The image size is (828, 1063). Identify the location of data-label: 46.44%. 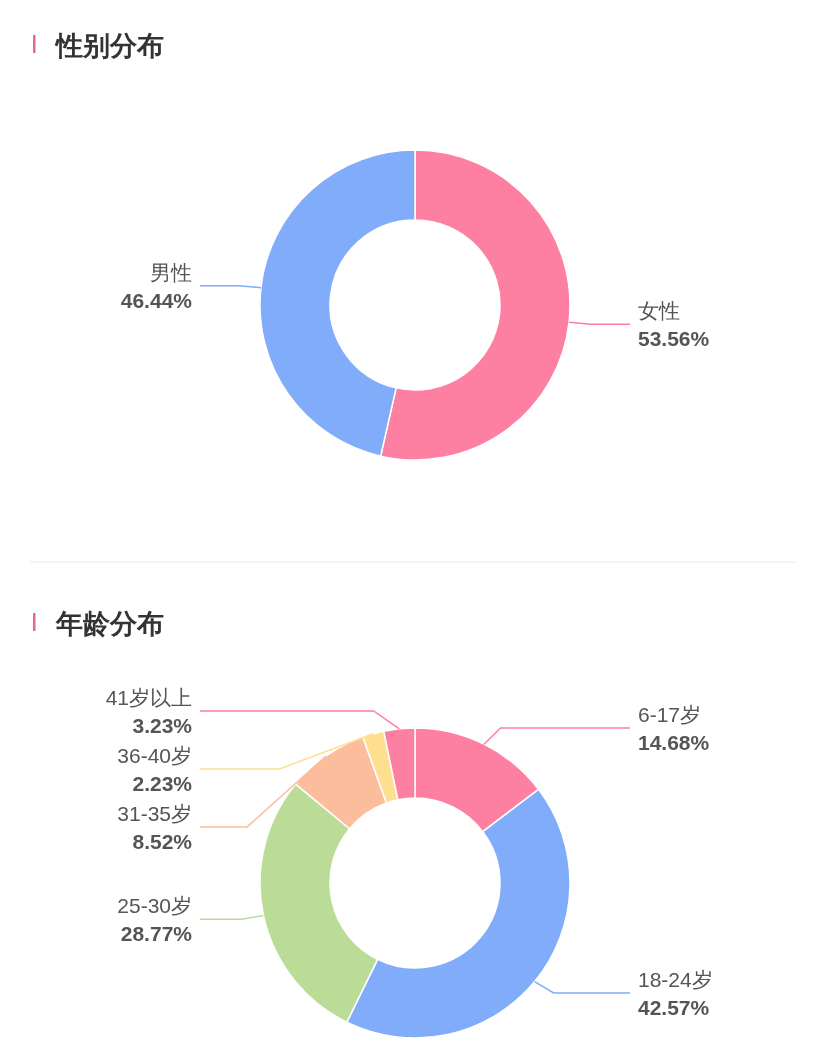
(156, 300).